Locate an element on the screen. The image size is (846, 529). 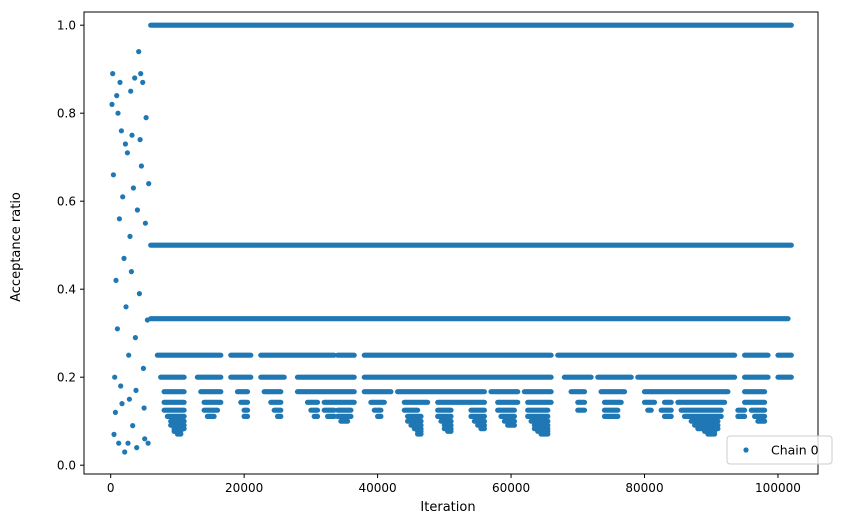
x-tick-label: 60000 is located at coordinates (511, 488).